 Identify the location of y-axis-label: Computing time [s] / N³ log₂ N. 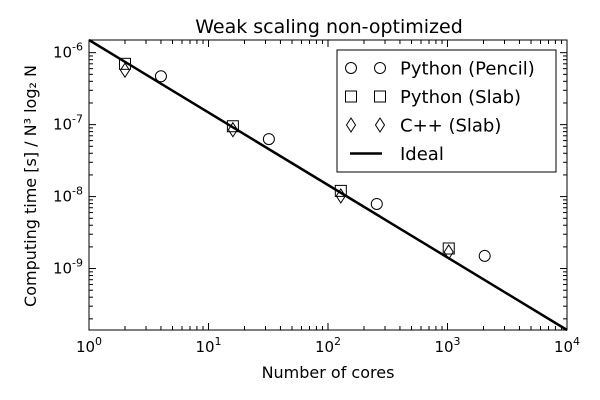
(30, 186).